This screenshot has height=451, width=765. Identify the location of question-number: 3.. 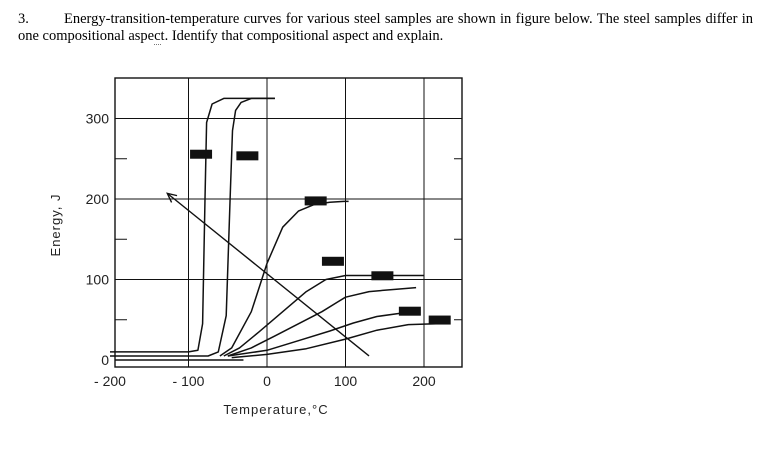
(23, 19).